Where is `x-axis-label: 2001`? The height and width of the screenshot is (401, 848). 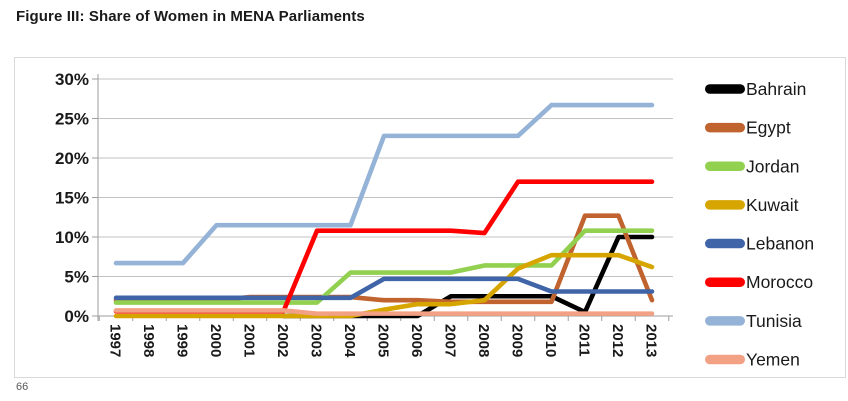 x-axis-label: 2001 is located at coordinates (249, 340).